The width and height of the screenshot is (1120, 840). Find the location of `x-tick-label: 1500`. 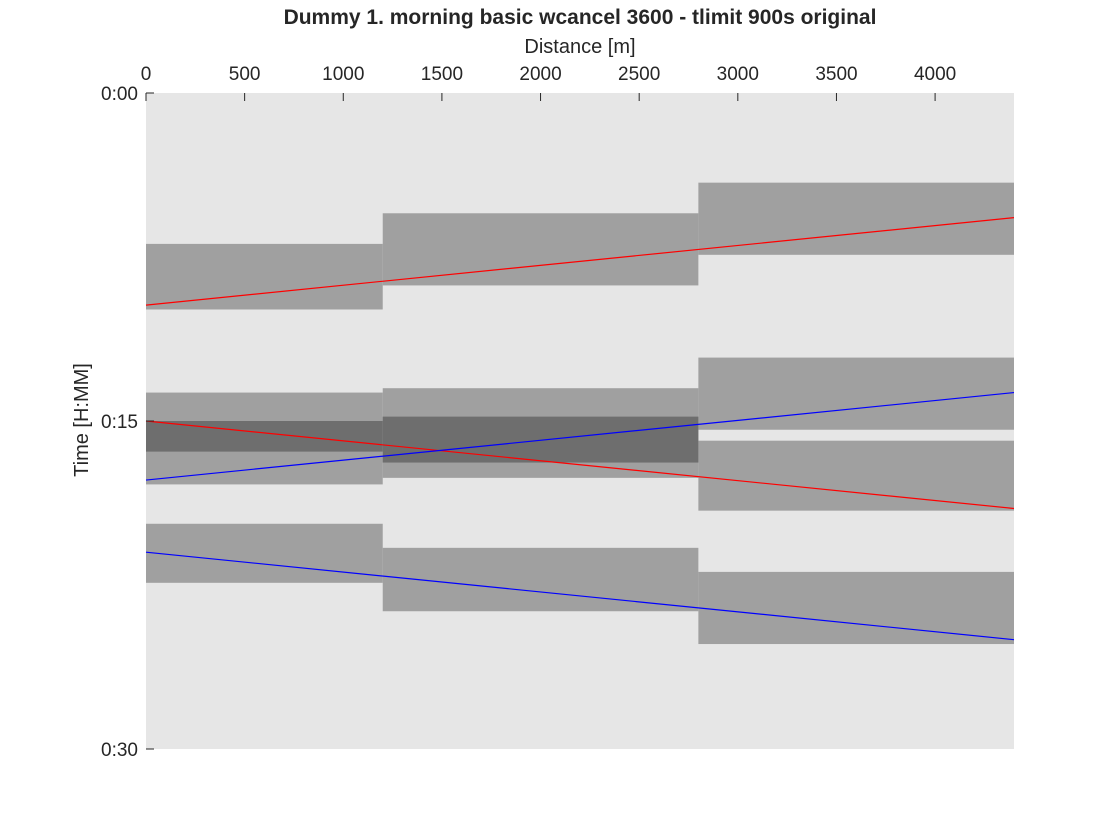

x-tick-label: 1500 is located at coordinates (442, 74).